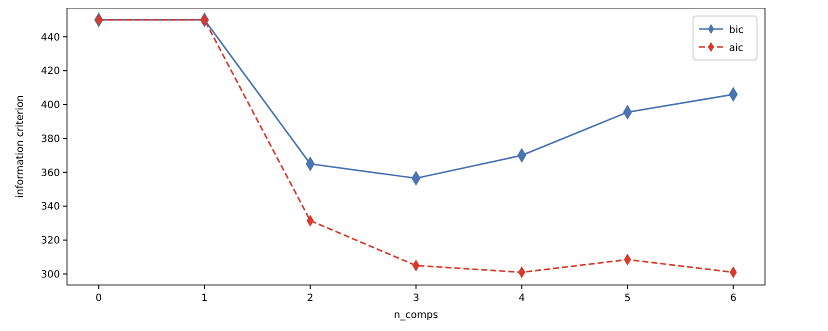 The image size is (828, 331). Describe the element at coordinates (50, 173) in the screenshot. I see `y-tick-label: 360` at that location.